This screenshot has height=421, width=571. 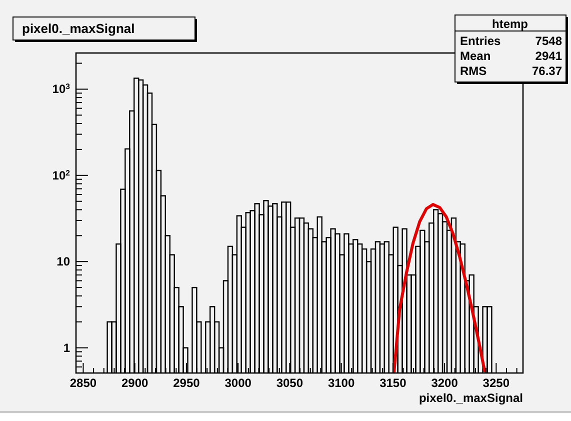 What do you see at coordinates (473, 71) in the screenshot?
I see `annotation: RMS` at bounding box center [473, 71].